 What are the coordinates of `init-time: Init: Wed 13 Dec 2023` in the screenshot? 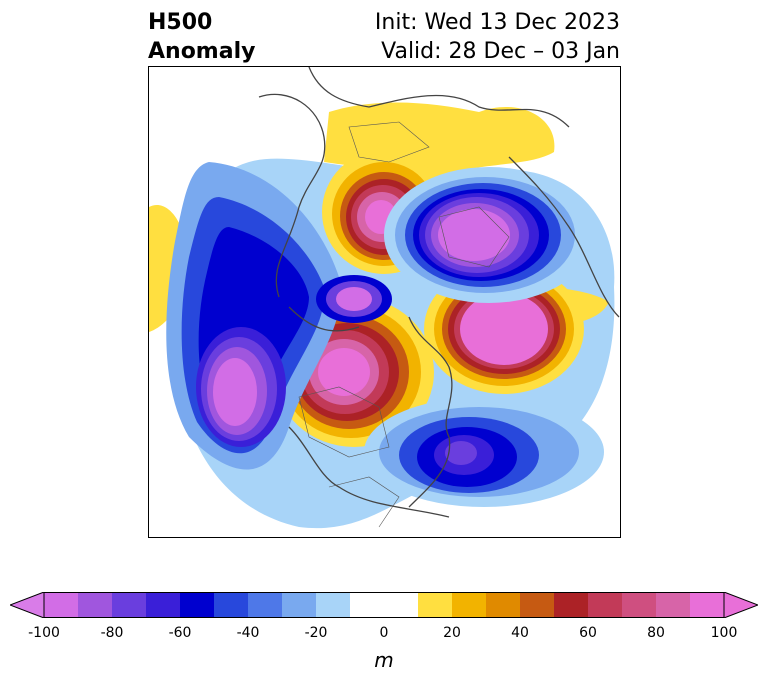 It's located at (497, 22).